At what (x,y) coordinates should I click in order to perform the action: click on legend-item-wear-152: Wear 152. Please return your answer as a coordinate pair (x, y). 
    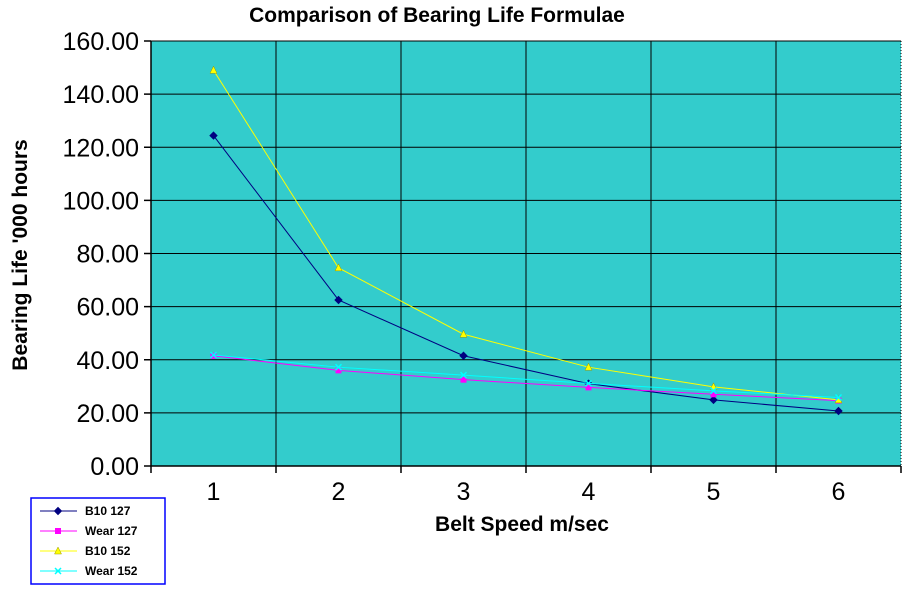
    Looking at the image, I should click on (89, 571).